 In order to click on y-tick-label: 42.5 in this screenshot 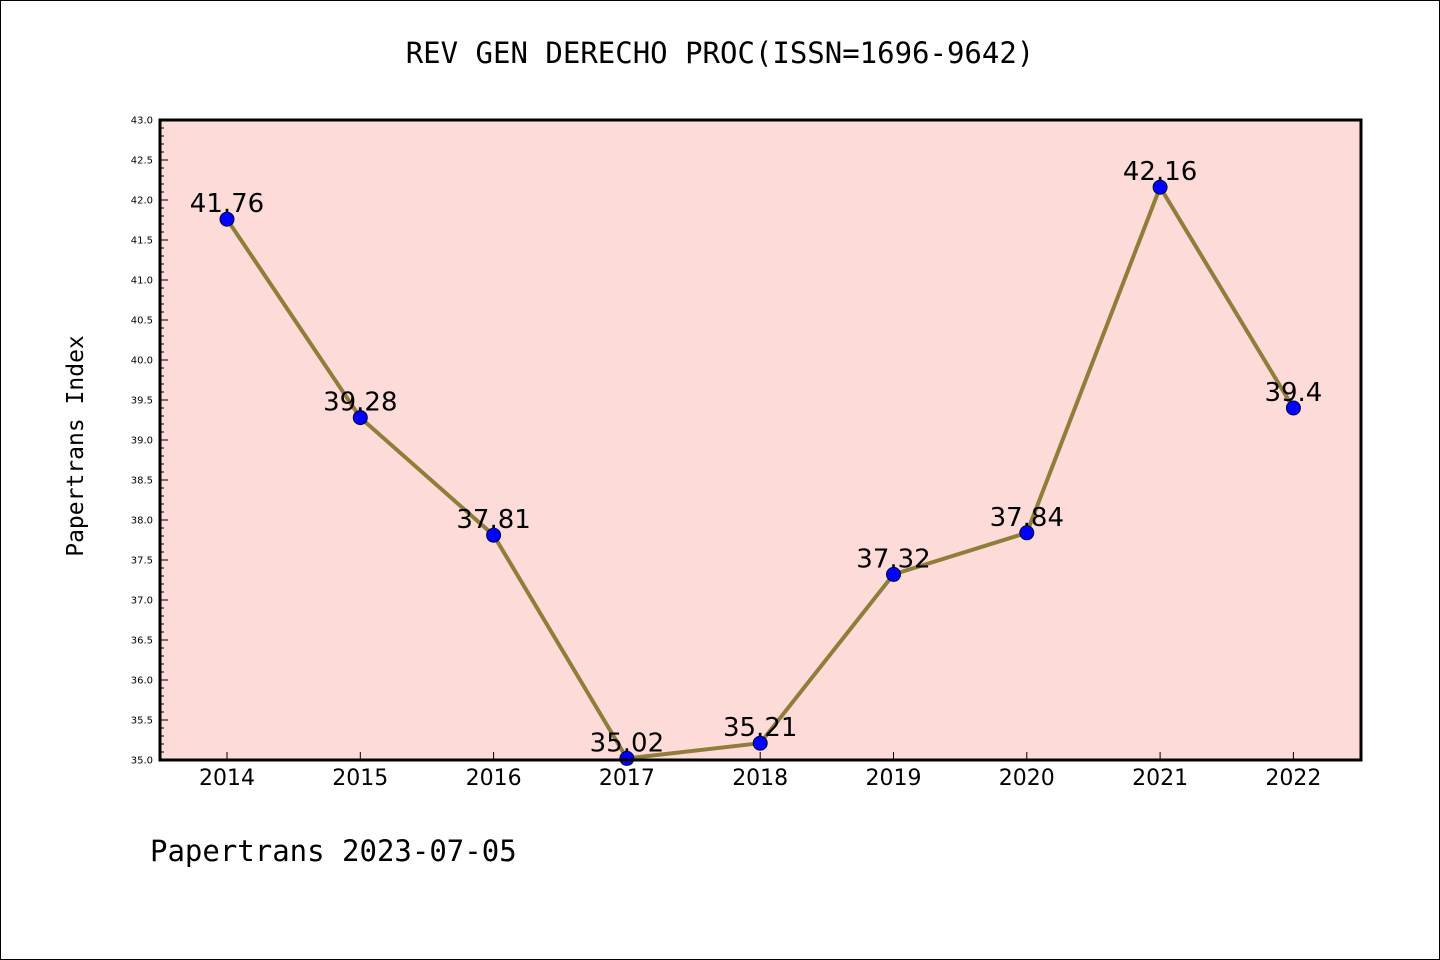, I will do `click(142, 161)`.